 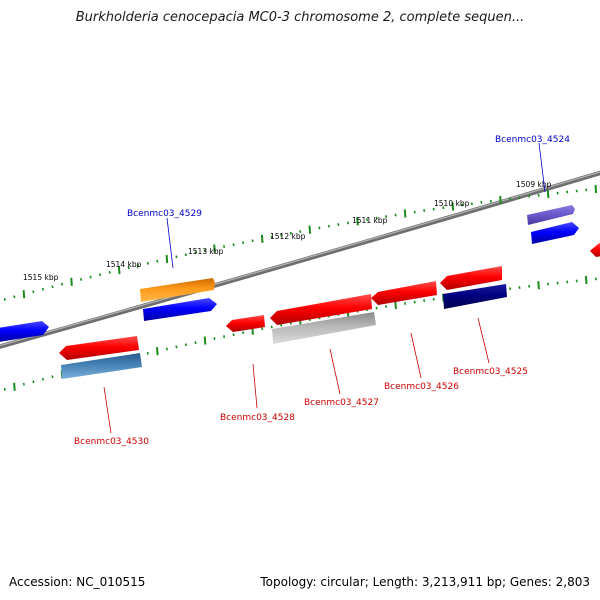 I want to click on gene-label-4528: Bcenmc03_4528, so click(x=257, y=418).